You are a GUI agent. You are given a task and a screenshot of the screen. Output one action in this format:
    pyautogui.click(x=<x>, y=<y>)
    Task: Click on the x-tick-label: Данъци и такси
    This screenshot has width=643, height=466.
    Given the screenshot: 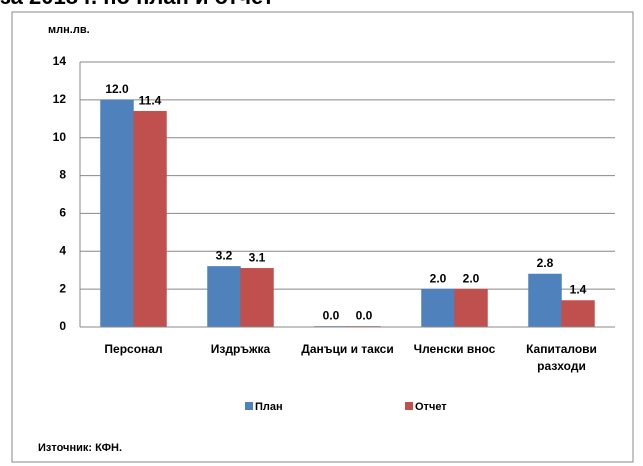 What is the action you would take?
    pyautogui.click(x=347, y=349)
    